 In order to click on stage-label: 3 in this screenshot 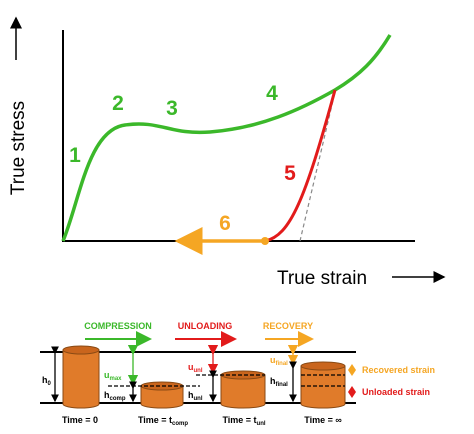, I will do `click(172, 108)`.